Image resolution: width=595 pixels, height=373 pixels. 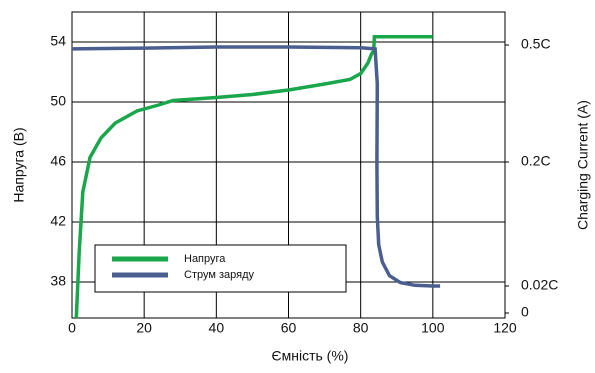 What do you see at coordinates (58, 101) in the screenshot?
I see `y-tick-label: 50` at bounding box center [58, 101].